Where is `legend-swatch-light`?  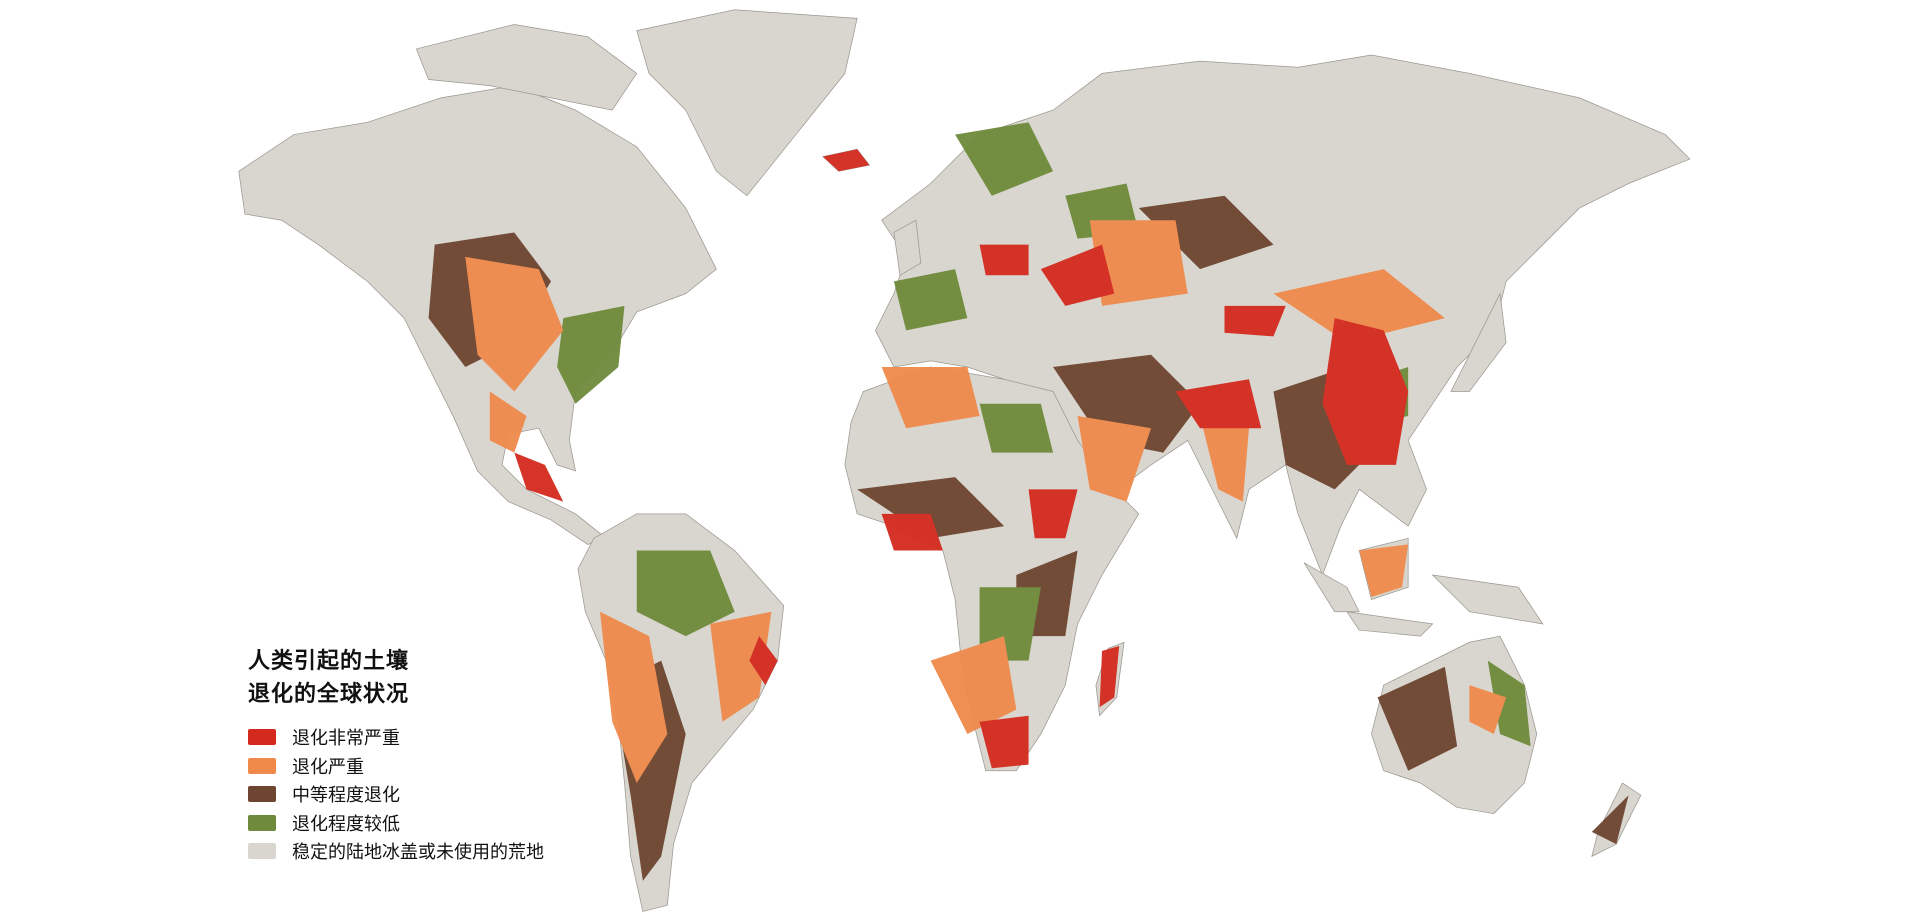 legend-swatch-light is located at coordinates (262, 822).